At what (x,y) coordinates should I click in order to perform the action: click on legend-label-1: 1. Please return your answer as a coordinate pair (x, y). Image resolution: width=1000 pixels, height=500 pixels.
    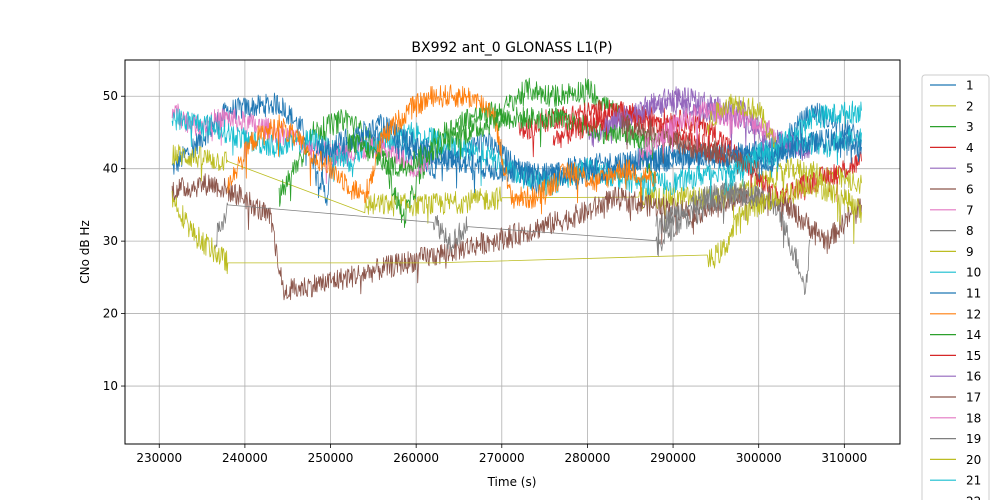
    Looking at the image, I should click on (970, 86).